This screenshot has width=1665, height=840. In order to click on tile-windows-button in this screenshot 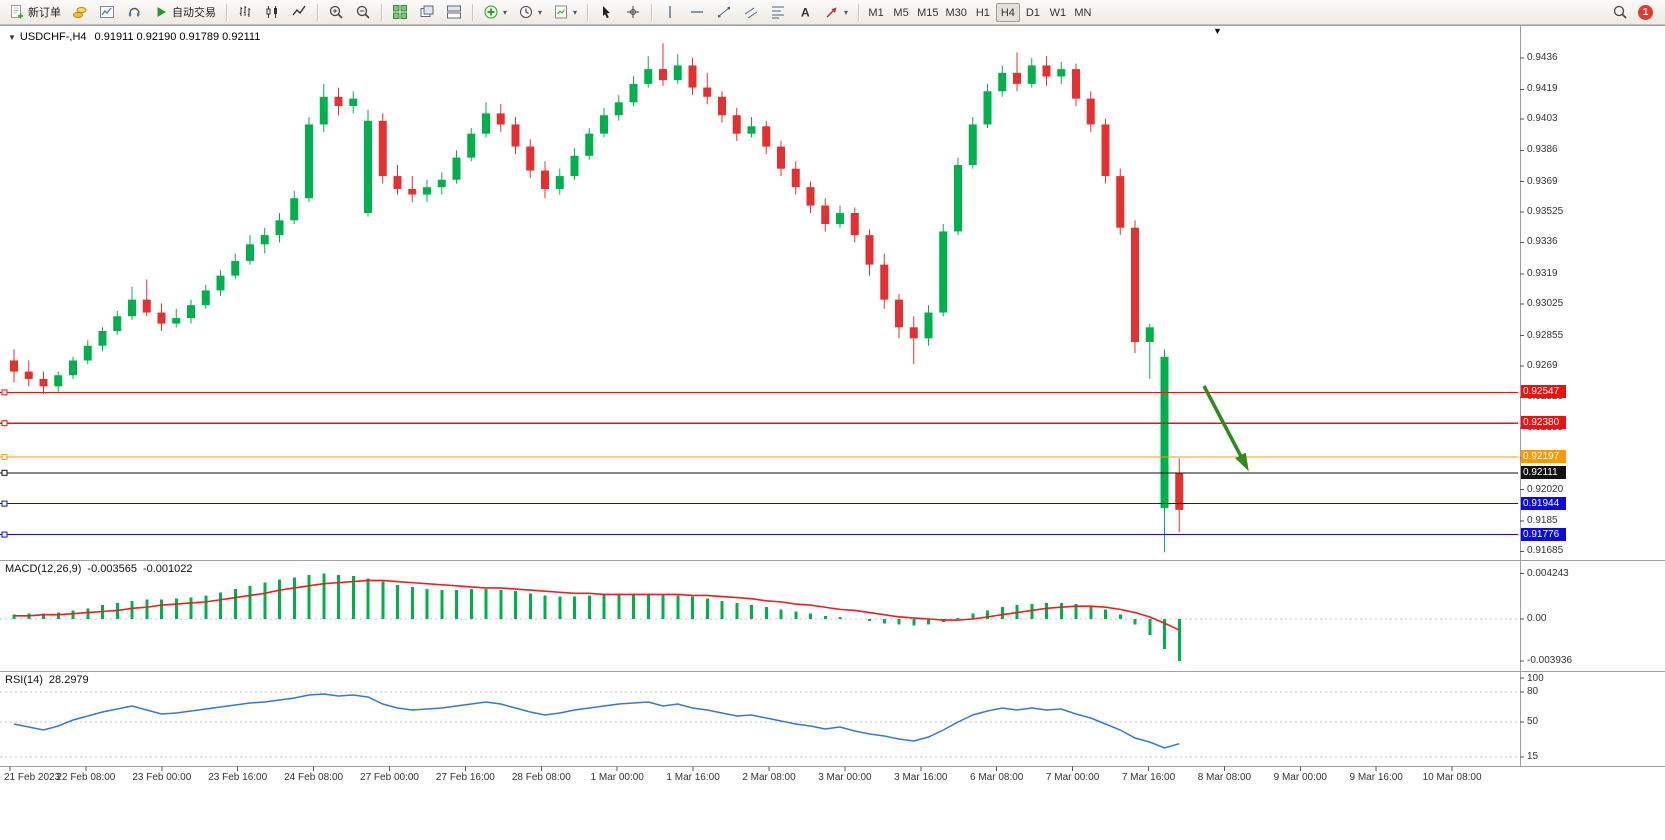, I will do `click(400, 12)`.